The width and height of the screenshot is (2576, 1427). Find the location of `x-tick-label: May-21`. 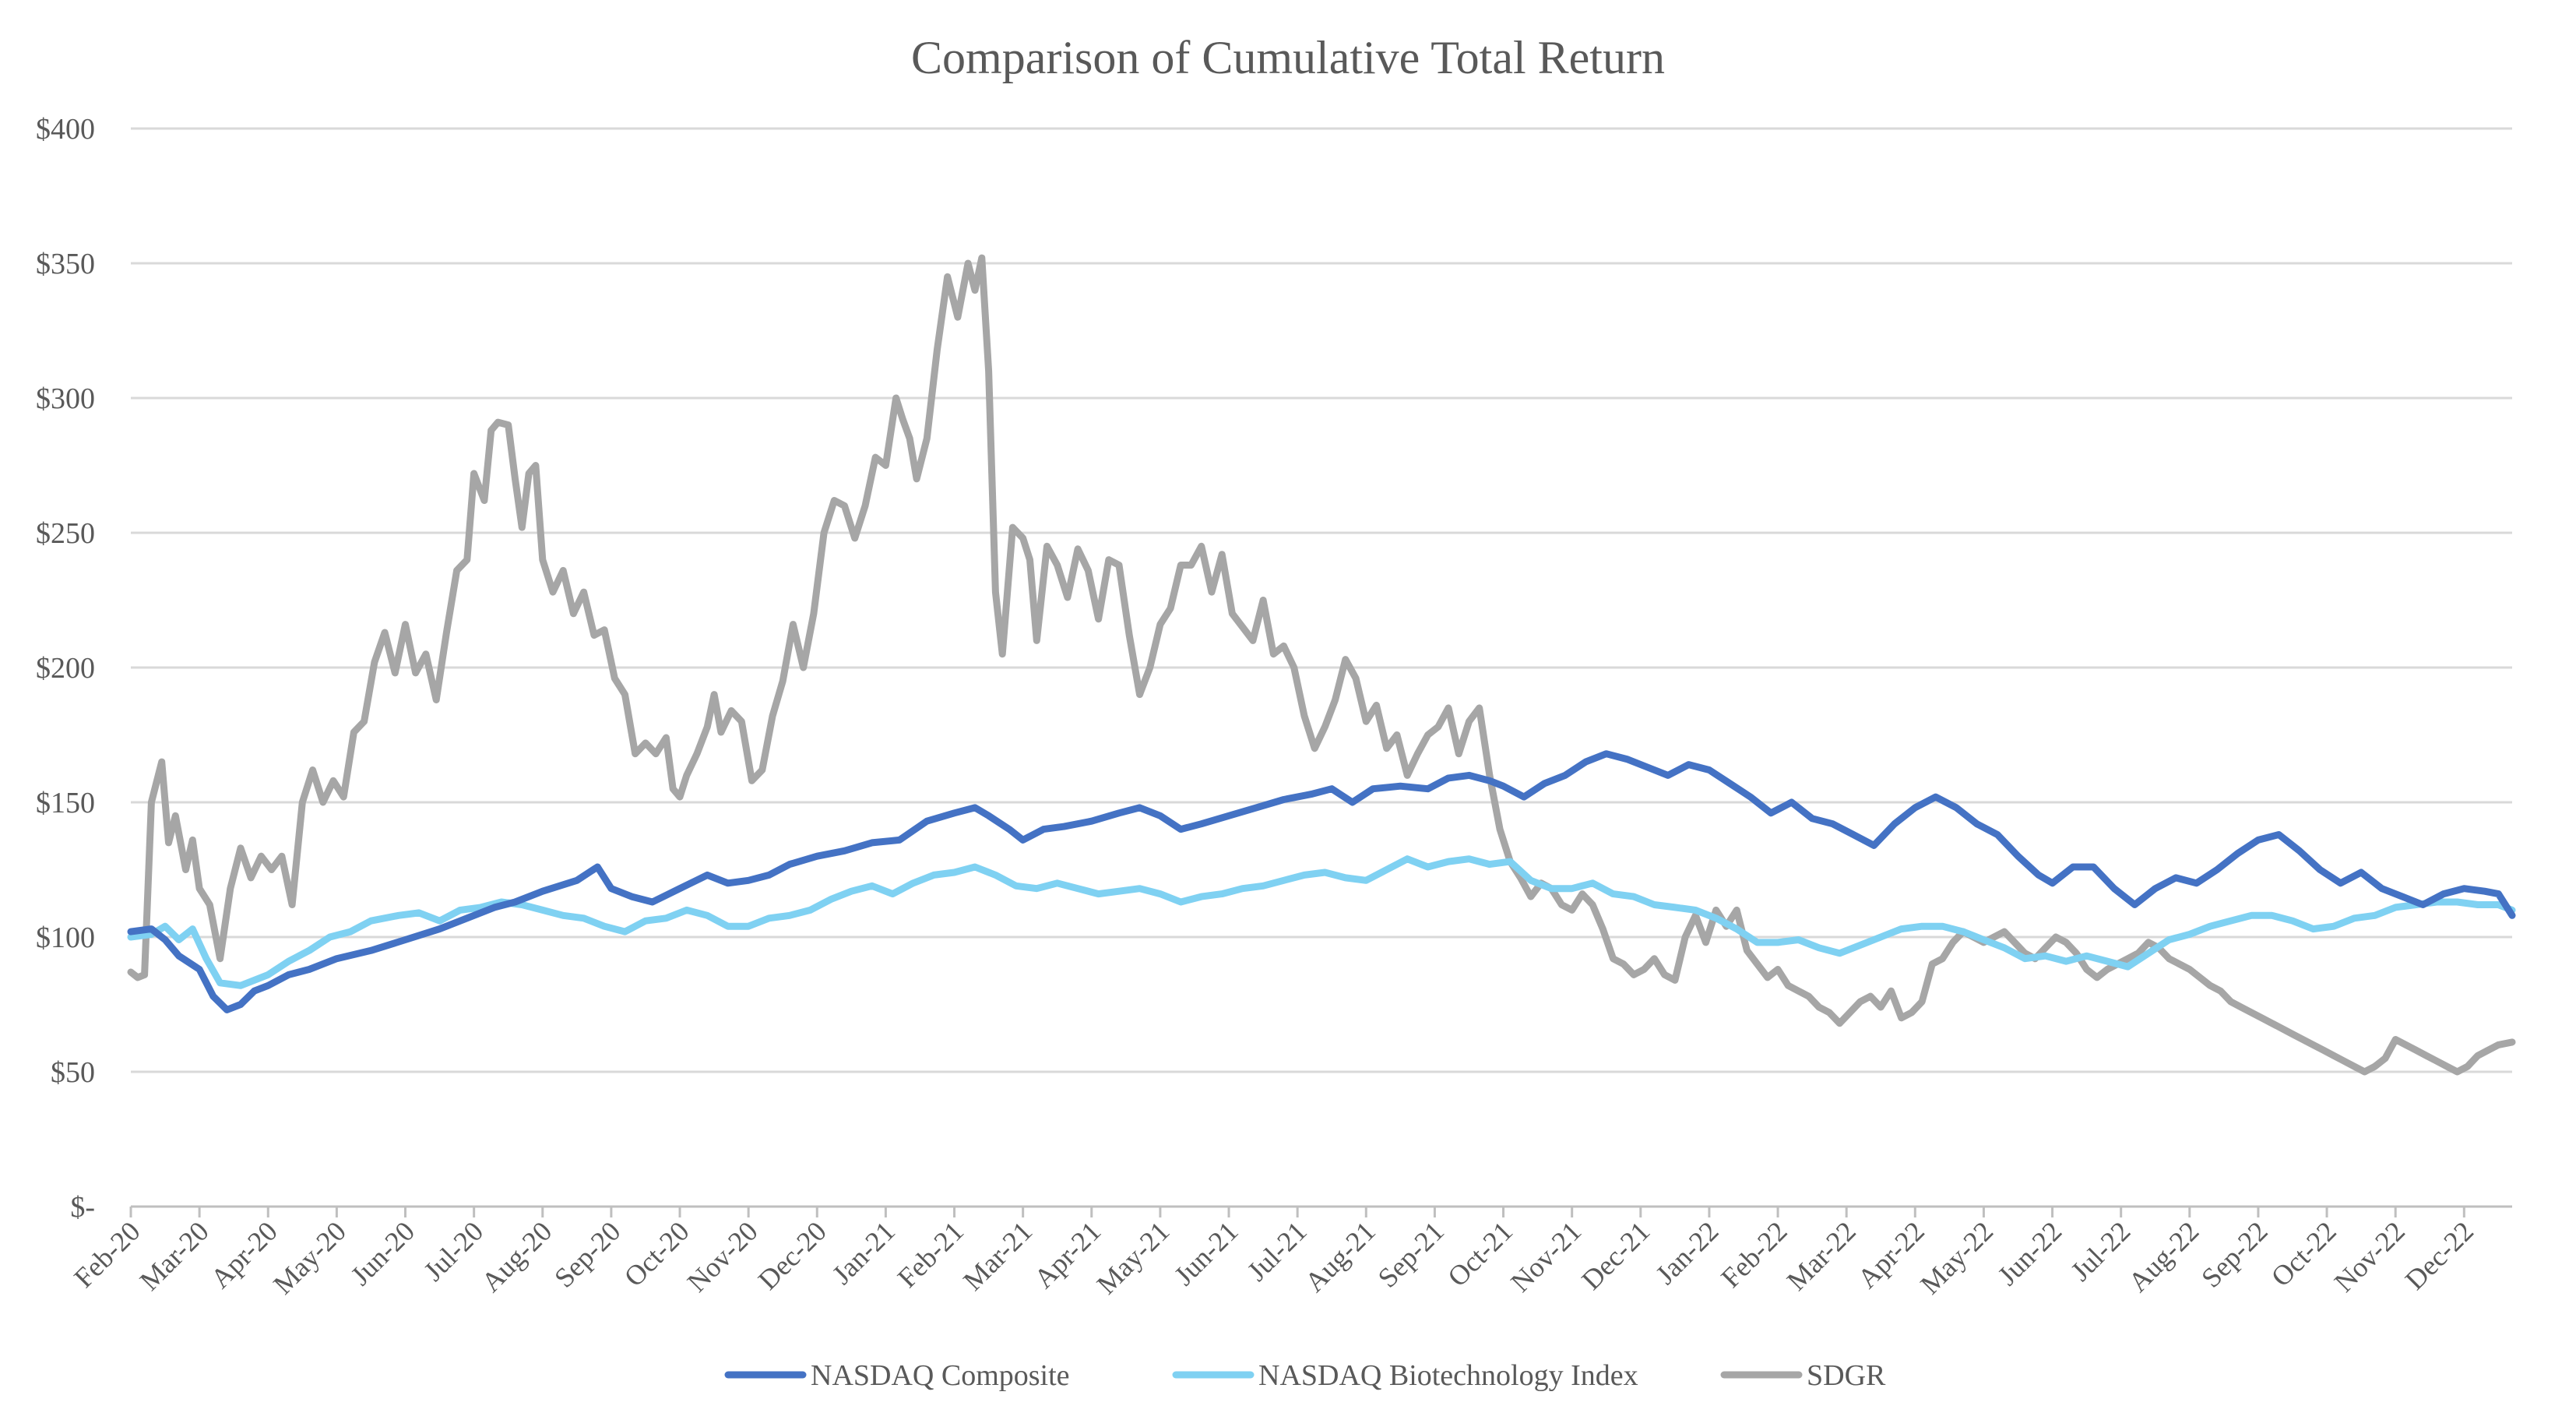

x-tick-label: May-21 is located at coordinates (1133, 1257).